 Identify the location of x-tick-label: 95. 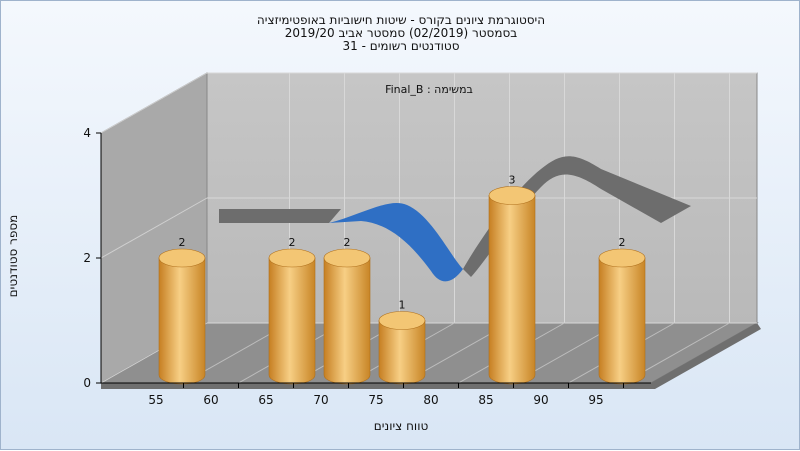
(595, 400).